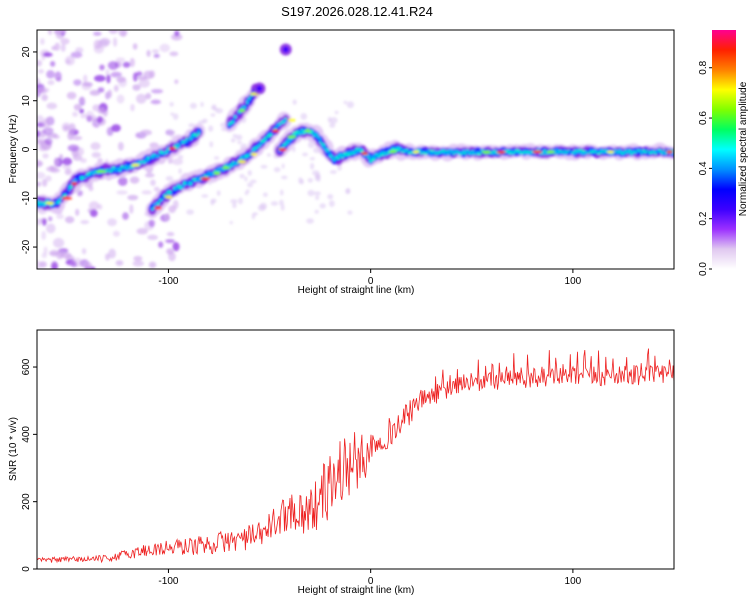  Describe the element at coordinates (168, 281) in the screenshot. I see `spectrogram-x-tick-label: -100` at that location.